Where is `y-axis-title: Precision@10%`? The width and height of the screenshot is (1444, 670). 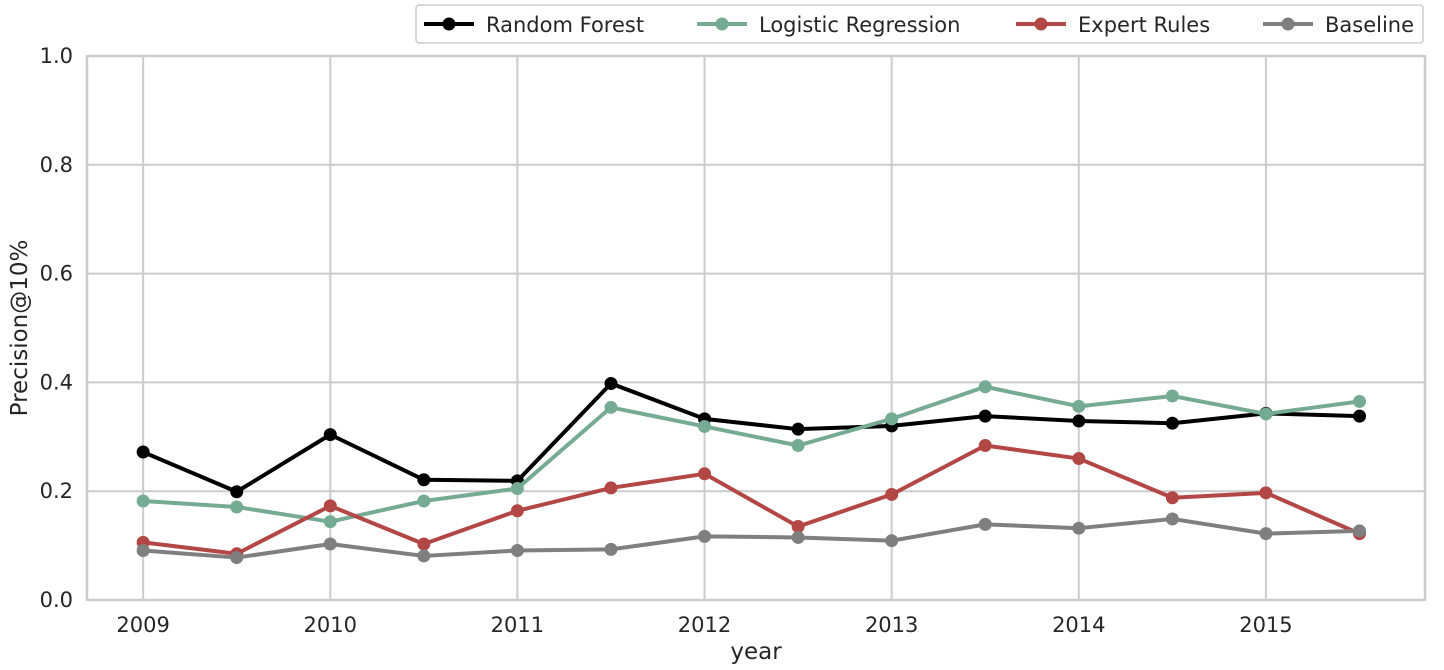 y-axis-title: Precision@10% is located at coordinates (20, 328).